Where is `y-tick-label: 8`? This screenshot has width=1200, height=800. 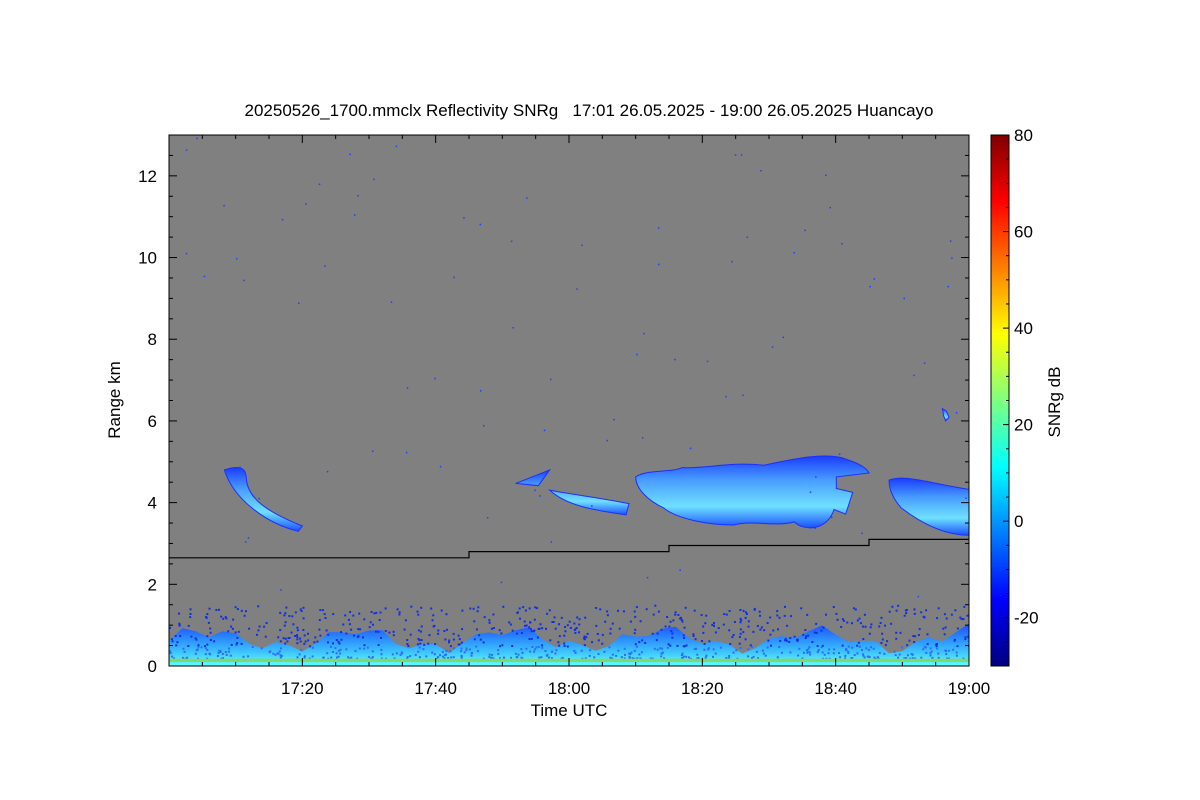
y-tick-label: 8 is located at coordinates (152, 339).